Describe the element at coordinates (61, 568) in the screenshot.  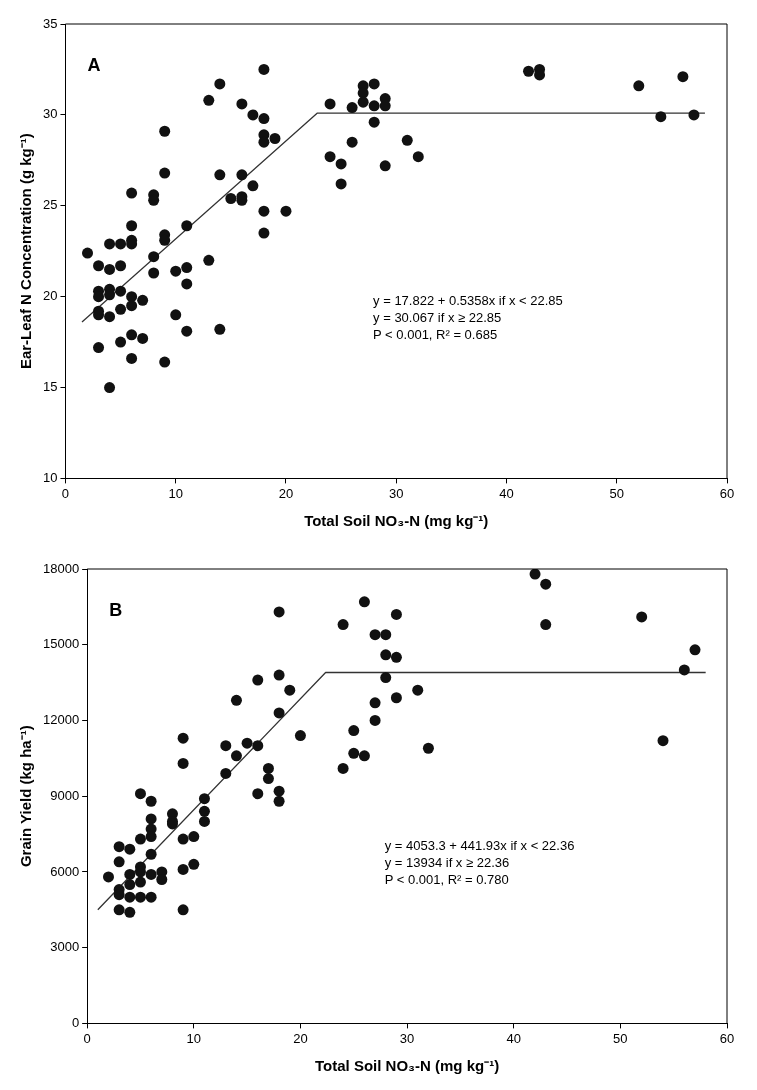
I see `y-tick-label: 18000` at that location.